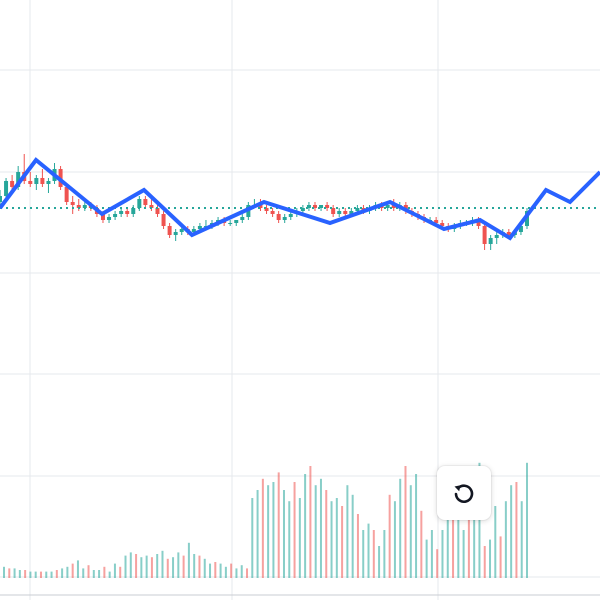 This screenshot has width=600, height=600. Describe the element at coordinates (300, 199) in the screenshot. I see `zigzag-line` at that location.